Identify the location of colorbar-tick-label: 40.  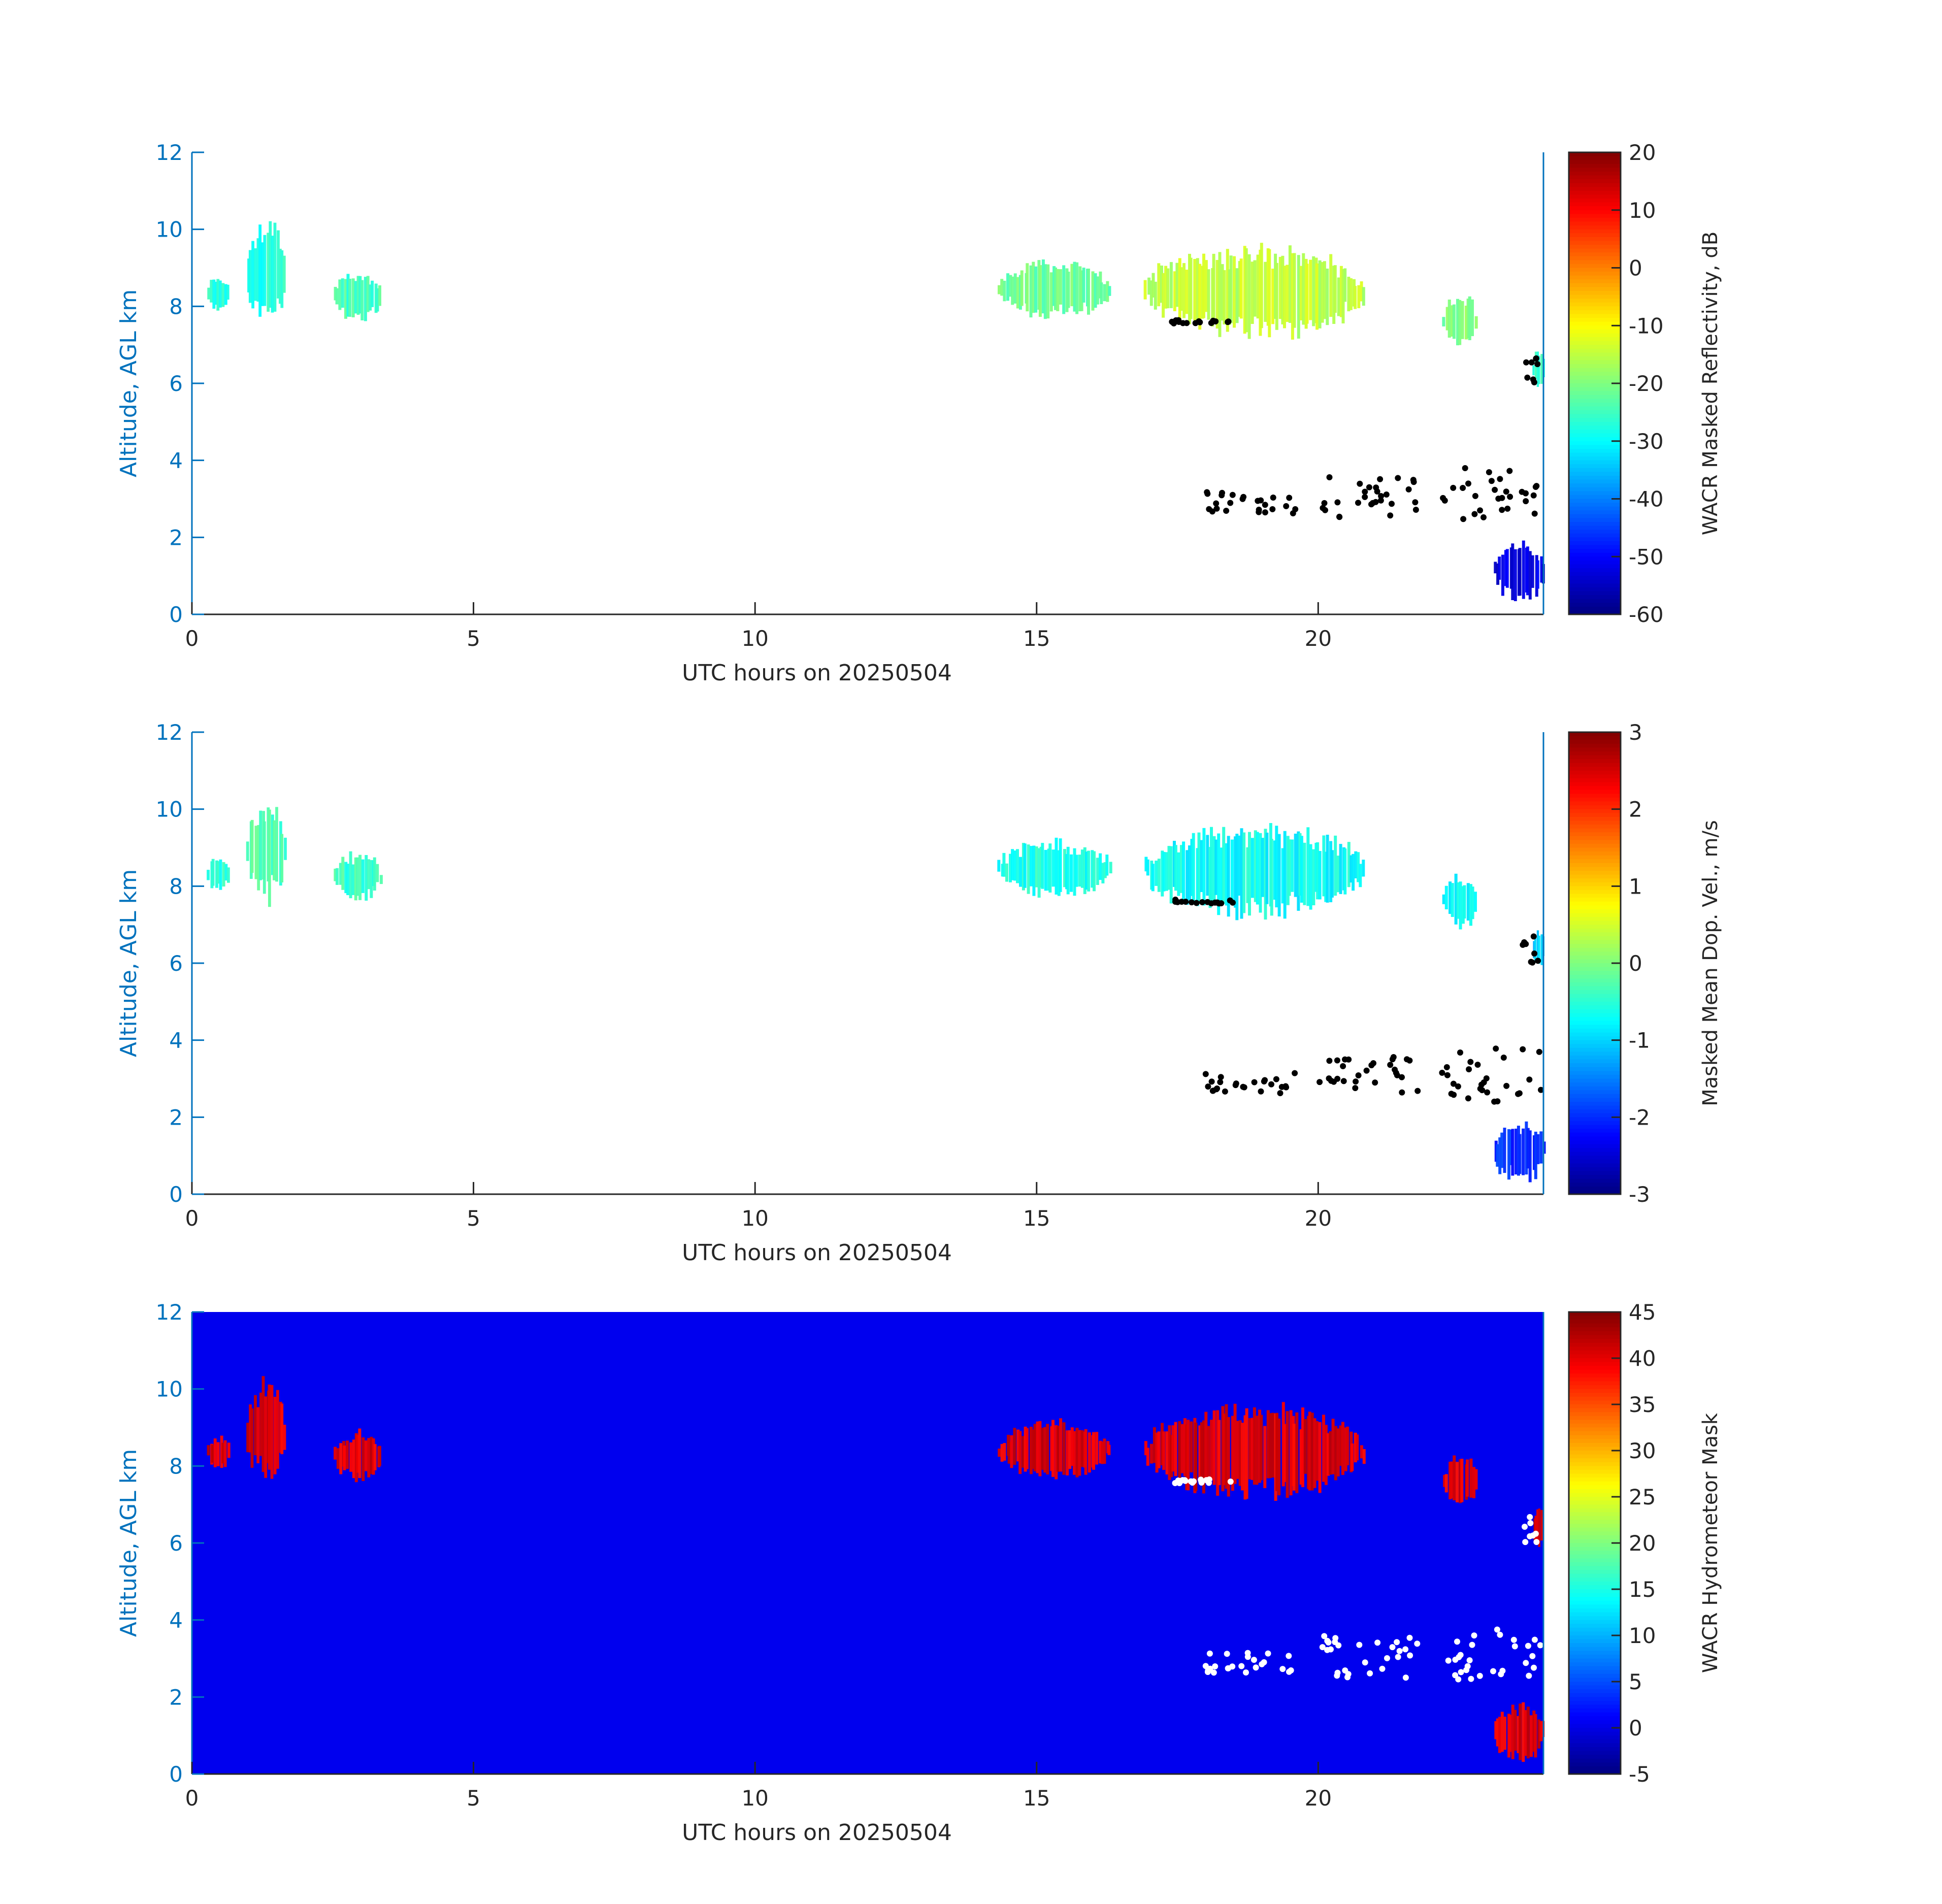
(1642, 1359).